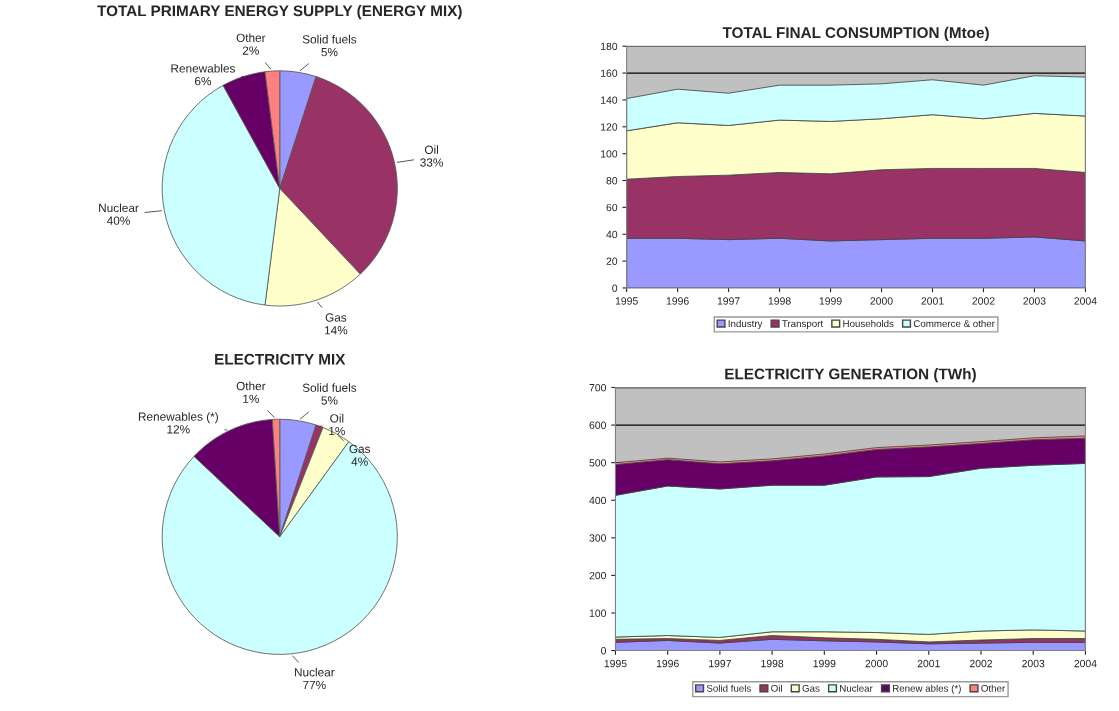  What do you see at coordinates (856, 688) in the screenshot?
I see `legend-label: Nuclear` at bounding box center [856, 688].